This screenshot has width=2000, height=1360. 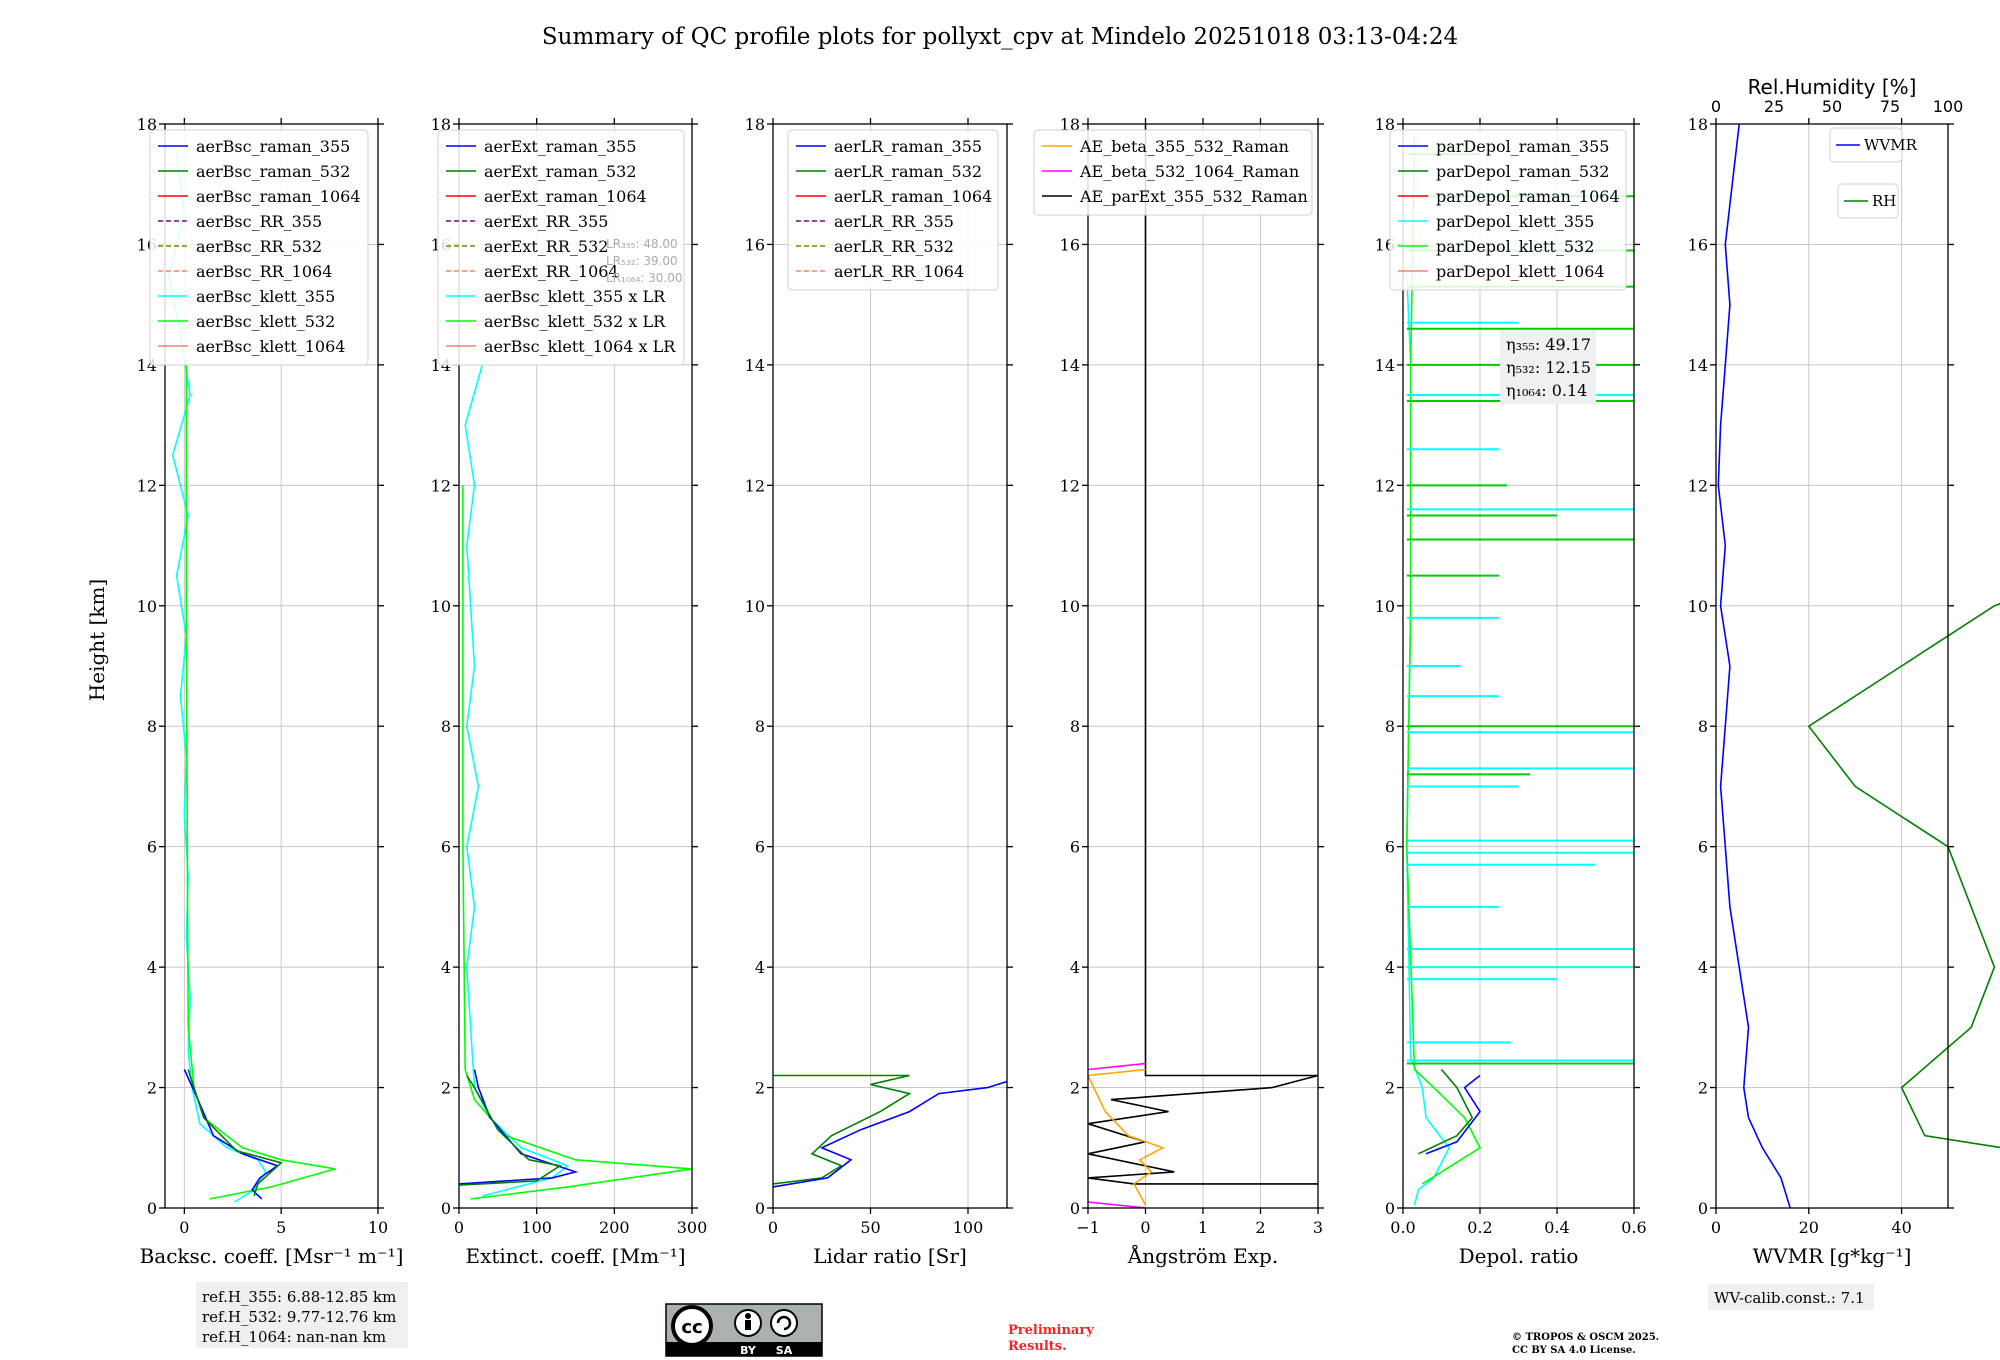 What do you see at coordinates (784, 1350) in the screenshot?
I see `sa-label: SA` at bounding box center [784, 1350].